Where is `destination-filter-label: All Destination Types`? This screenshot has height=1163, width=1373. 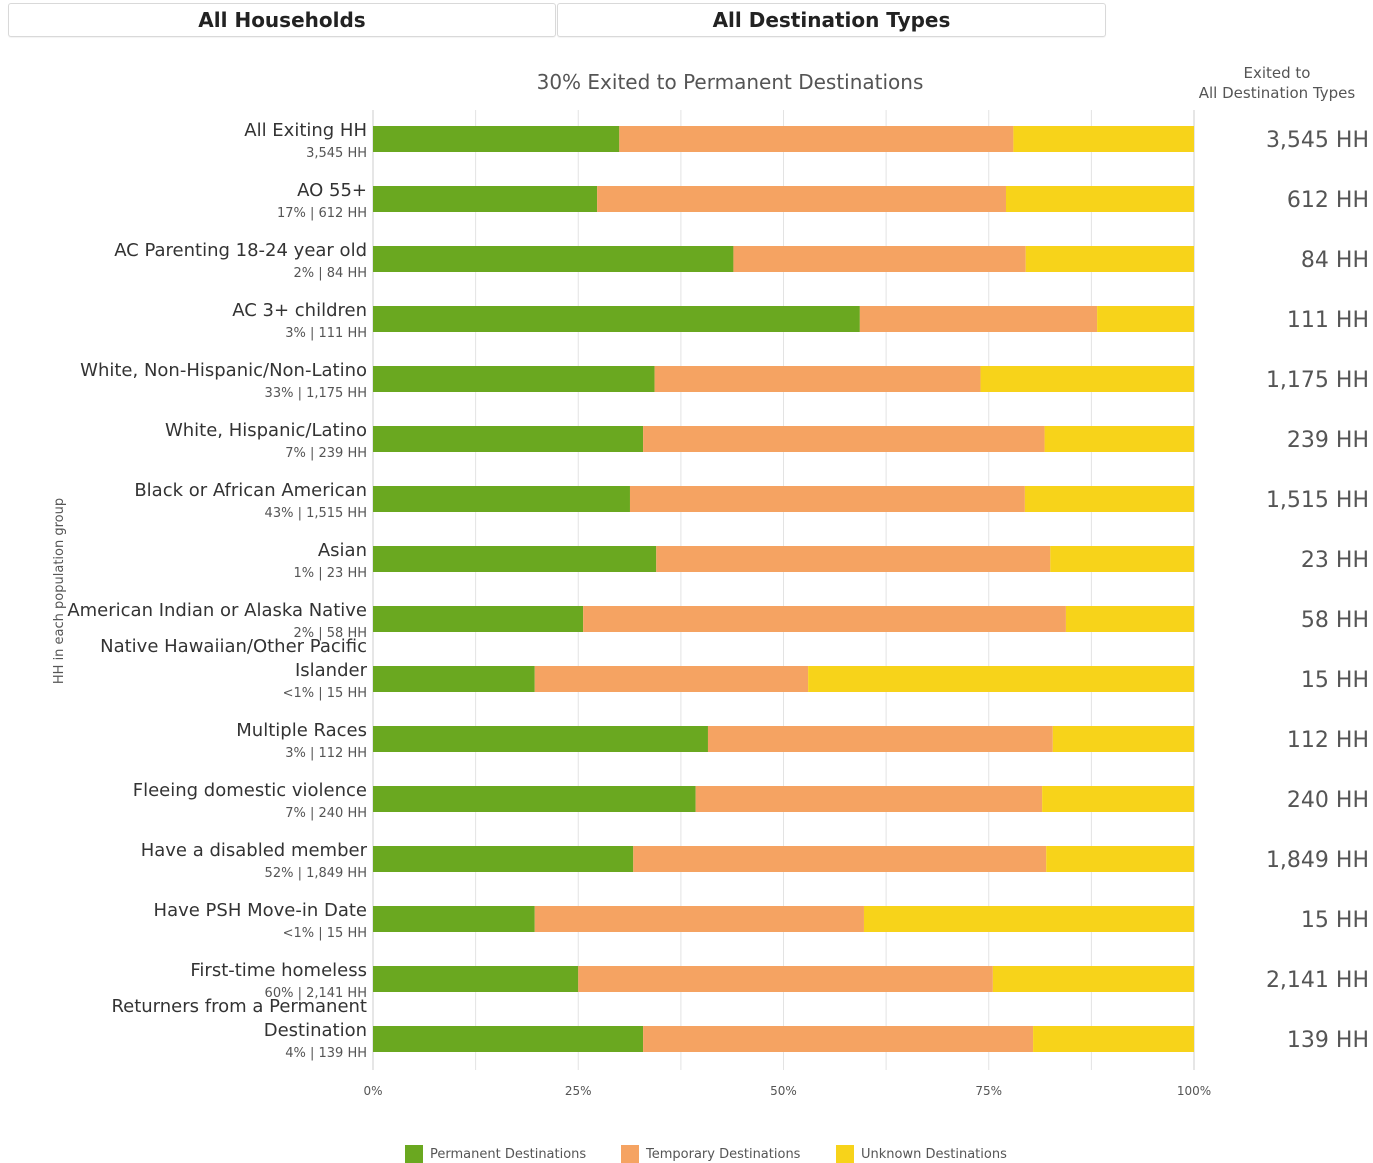 destination-filter-label: All Destination Types is located at coordinates (831, 20).